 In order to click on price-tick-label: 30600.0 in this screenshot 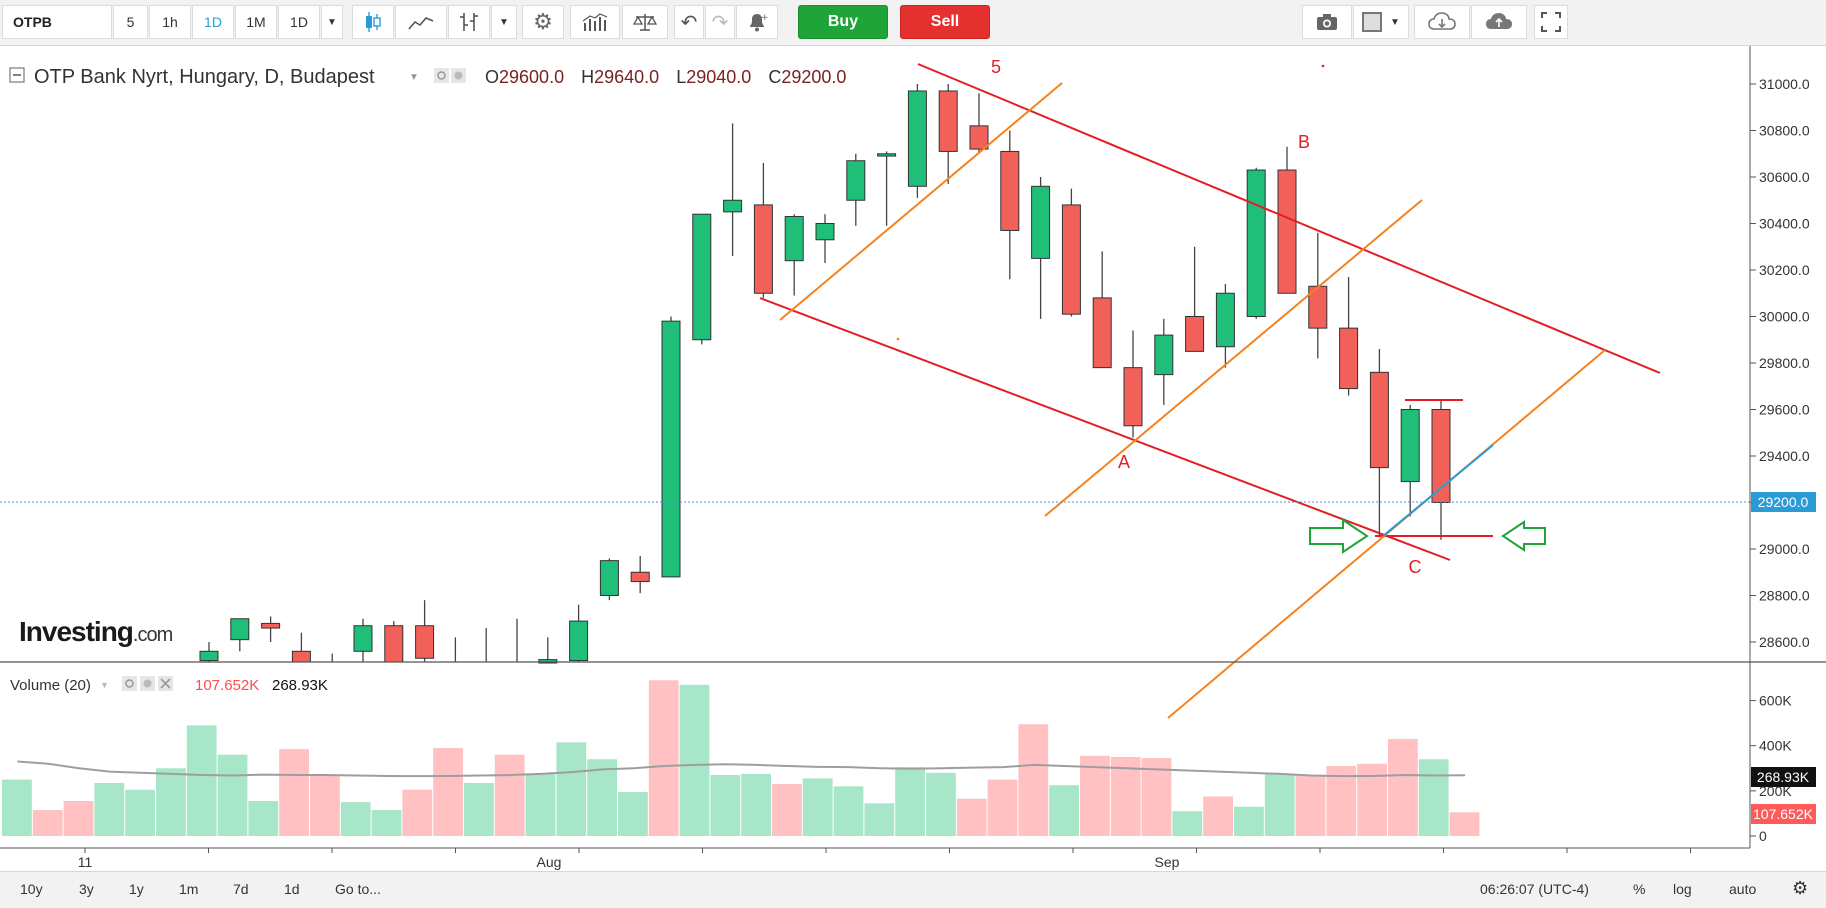, I will do `click(1784, 177)`.